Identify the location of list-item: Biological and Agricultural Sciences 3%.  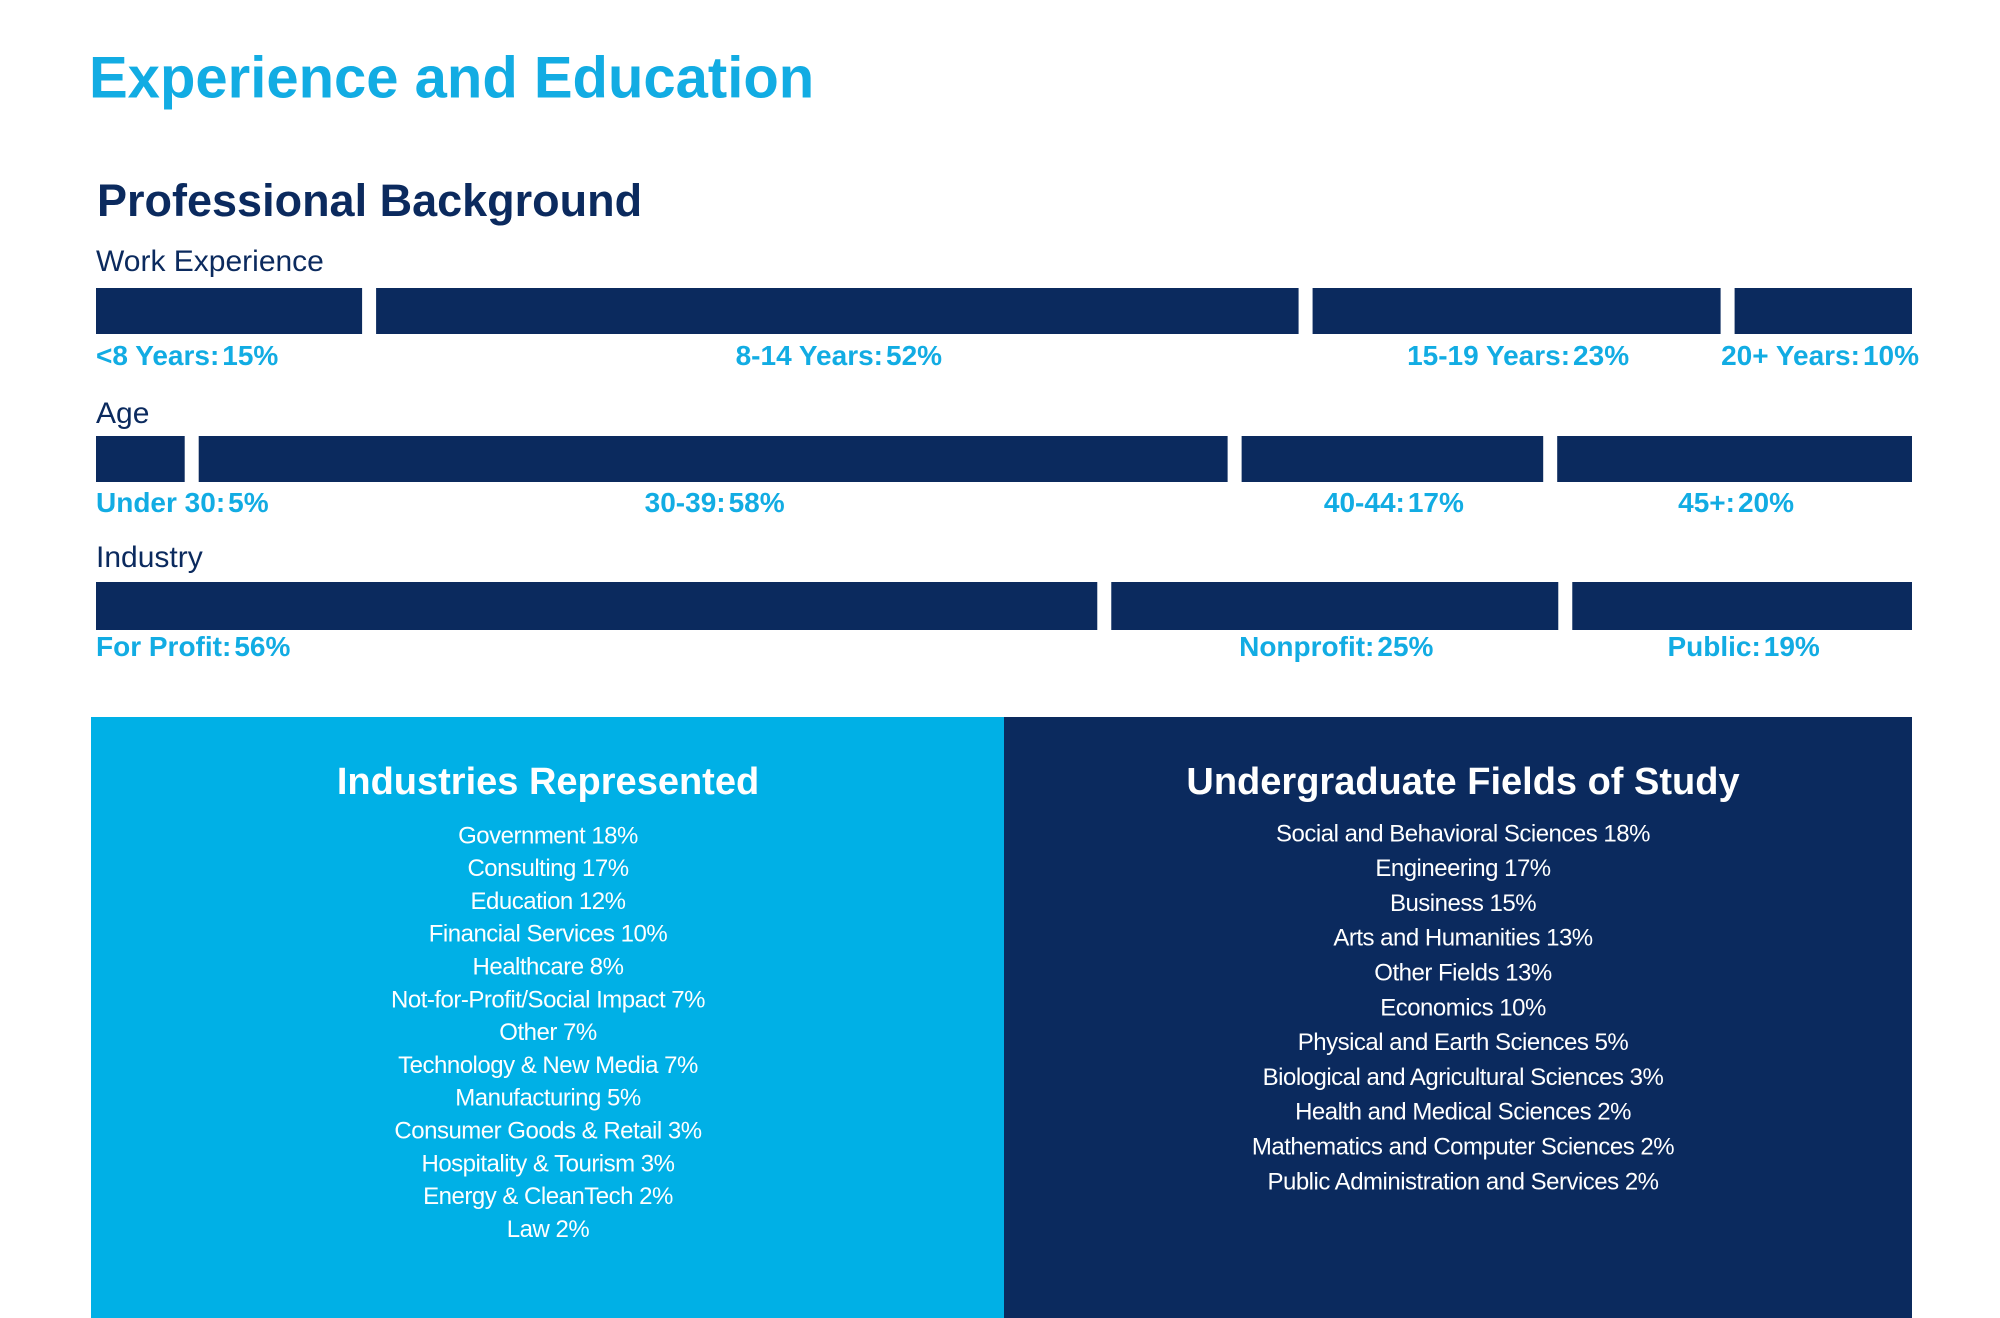
(1463, 1077).